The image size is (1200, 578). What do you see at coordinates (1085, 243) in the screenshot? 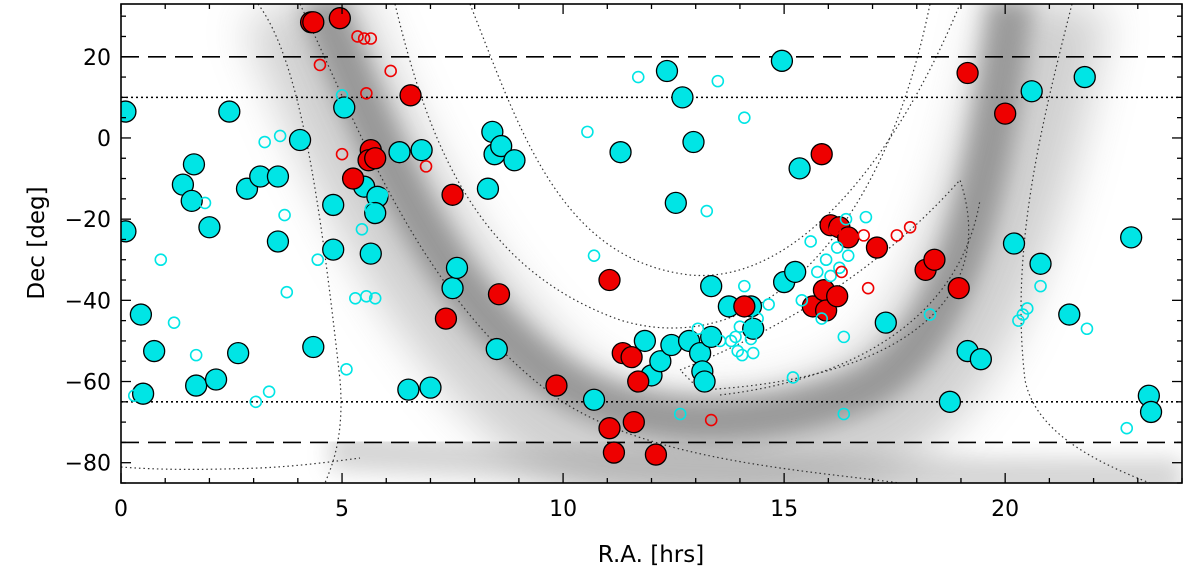
I see `contour-outer-right` at bounding box center [1085, 243].